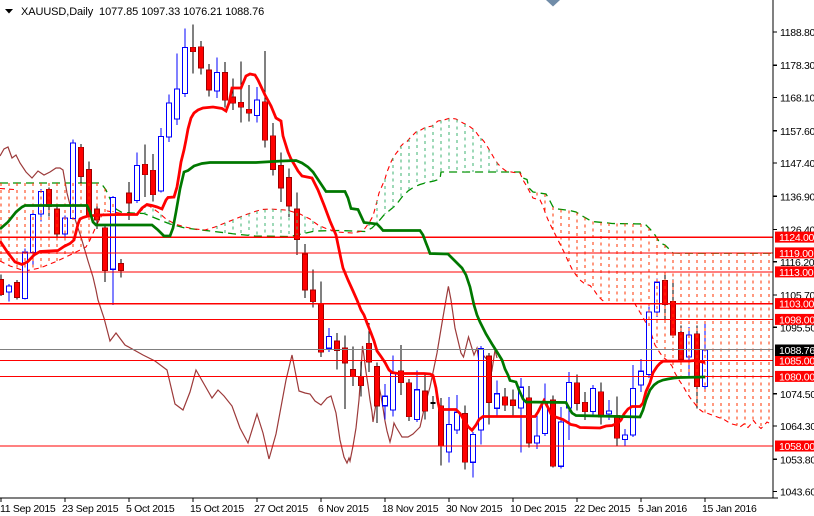 Image resolution: width=814 pixels, height=516 pixels. What do you see at coordinates (796, 254) in the screenshot?
I see `svg-text: 1119.00` at bounding box center [796, 254].